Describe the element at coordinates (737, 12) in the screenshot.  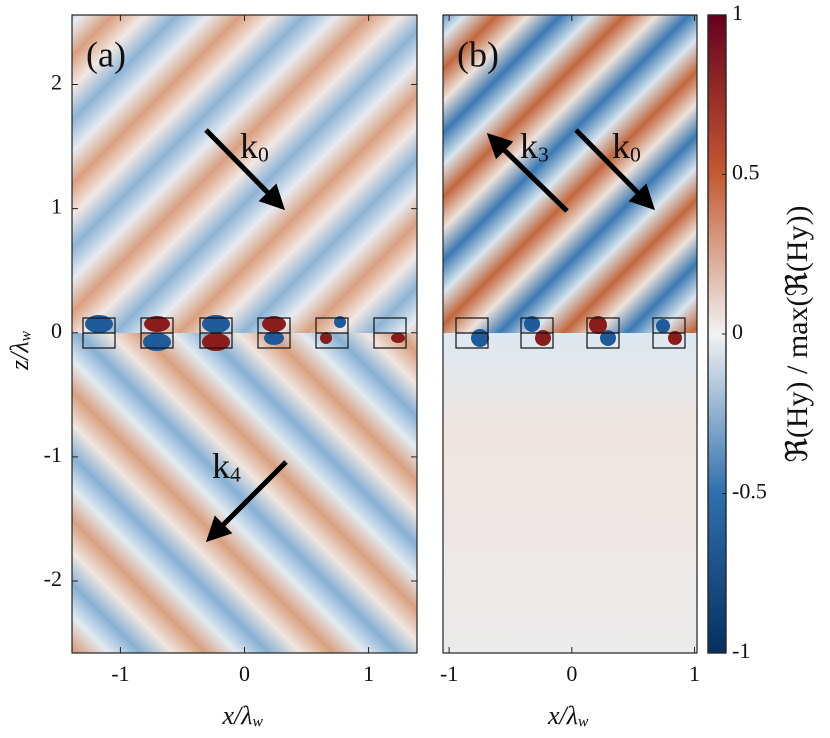
I see `colorbar-tick-label: 1` at that location.